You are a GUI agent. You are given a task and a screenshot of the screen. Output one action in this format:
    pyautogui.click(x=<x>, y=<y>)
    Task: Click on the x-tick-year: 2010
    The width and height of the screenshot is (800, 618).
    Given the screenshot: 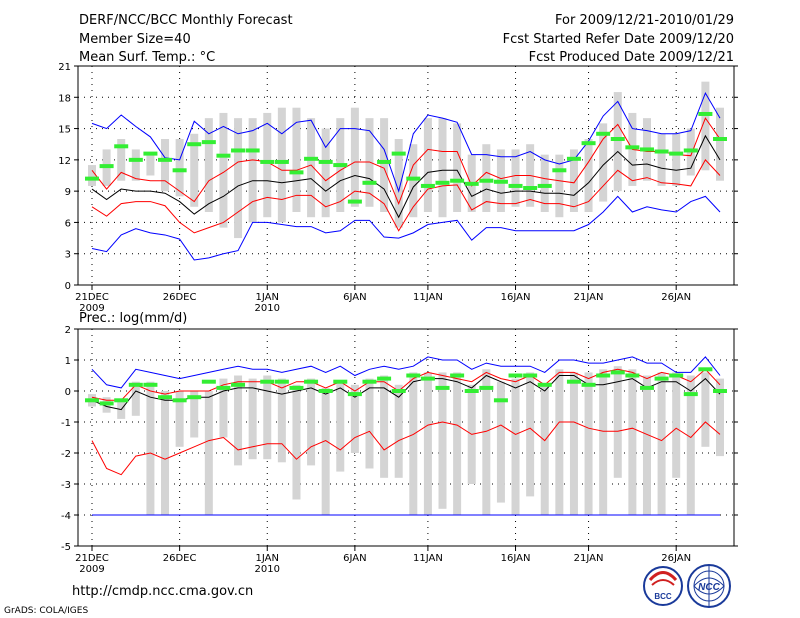 What is the action you would take?
    pyautogui.click(x=267, y=569)
    